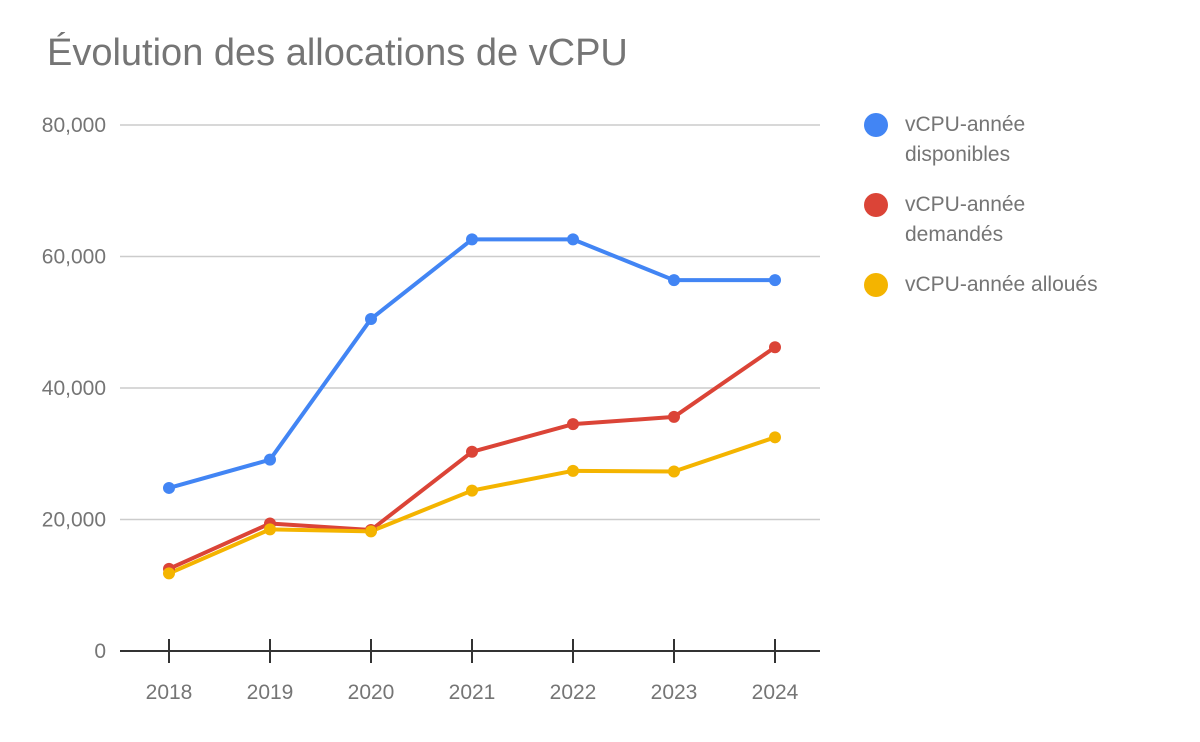 The height and width of the screenshot is (742, 1200). I want to click on legend-item: vCPU-année alloués, so click(1027, 285).